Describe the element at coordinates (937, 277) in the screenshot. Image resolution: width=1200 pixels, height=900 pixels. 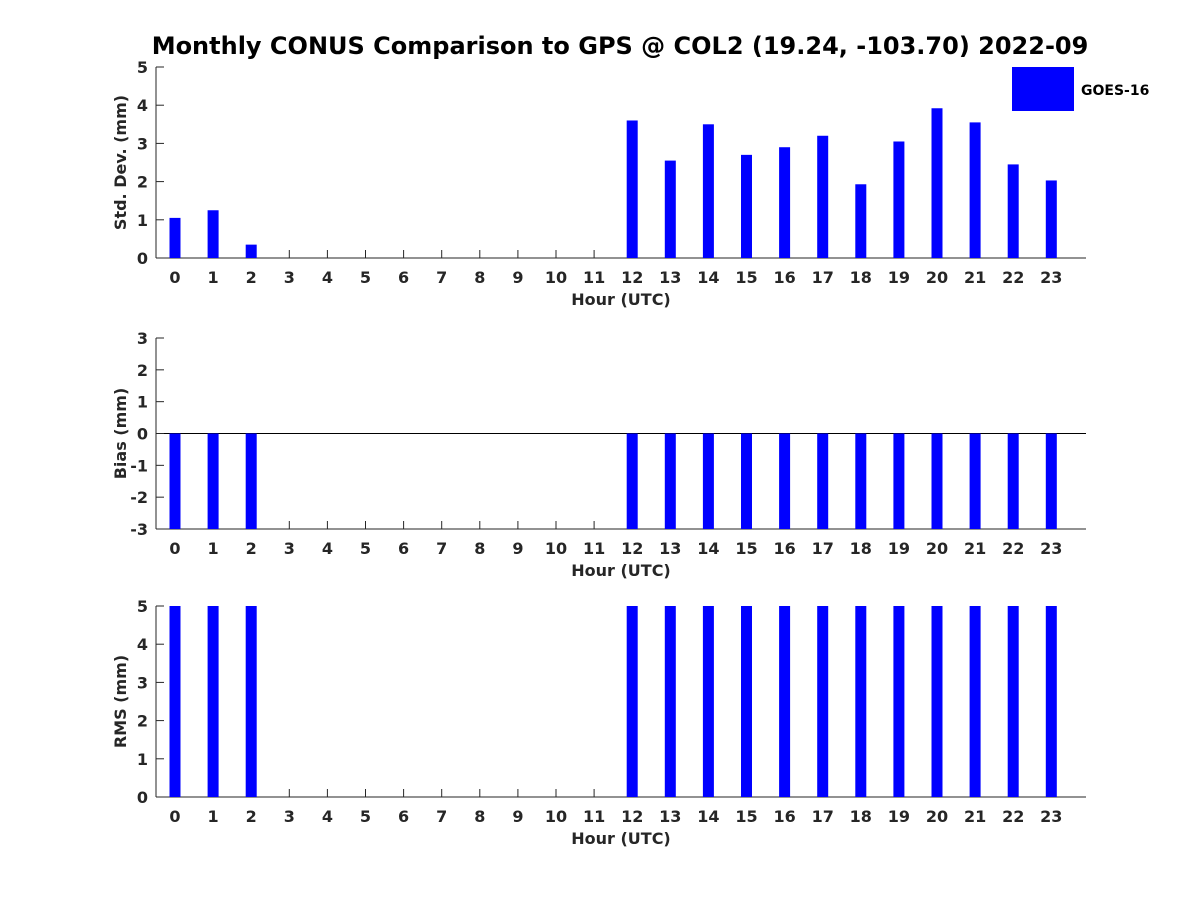
I see `x-tick-label: 20` at that location.